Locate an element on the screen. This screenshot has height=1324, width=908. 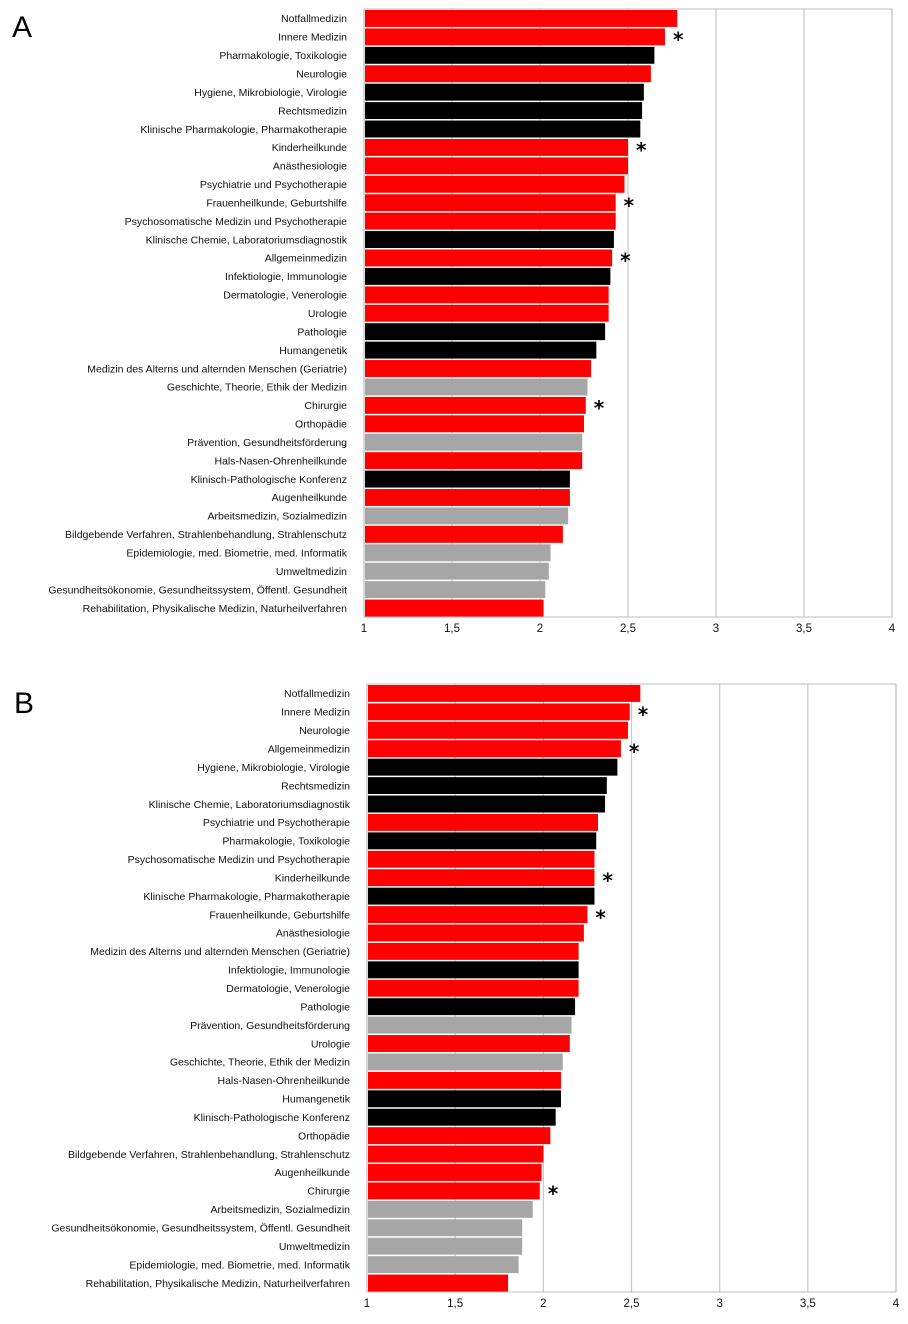
category-label: Geschichte, Theorie, Ethik der Medizin is located at coordinates (257, 388).